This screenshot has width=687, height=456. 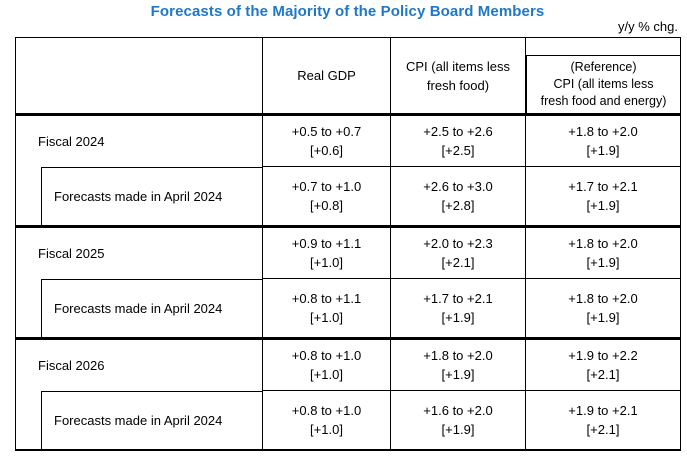 I want to click on forecast-median: [+2.8], so click(x=458, y=205).